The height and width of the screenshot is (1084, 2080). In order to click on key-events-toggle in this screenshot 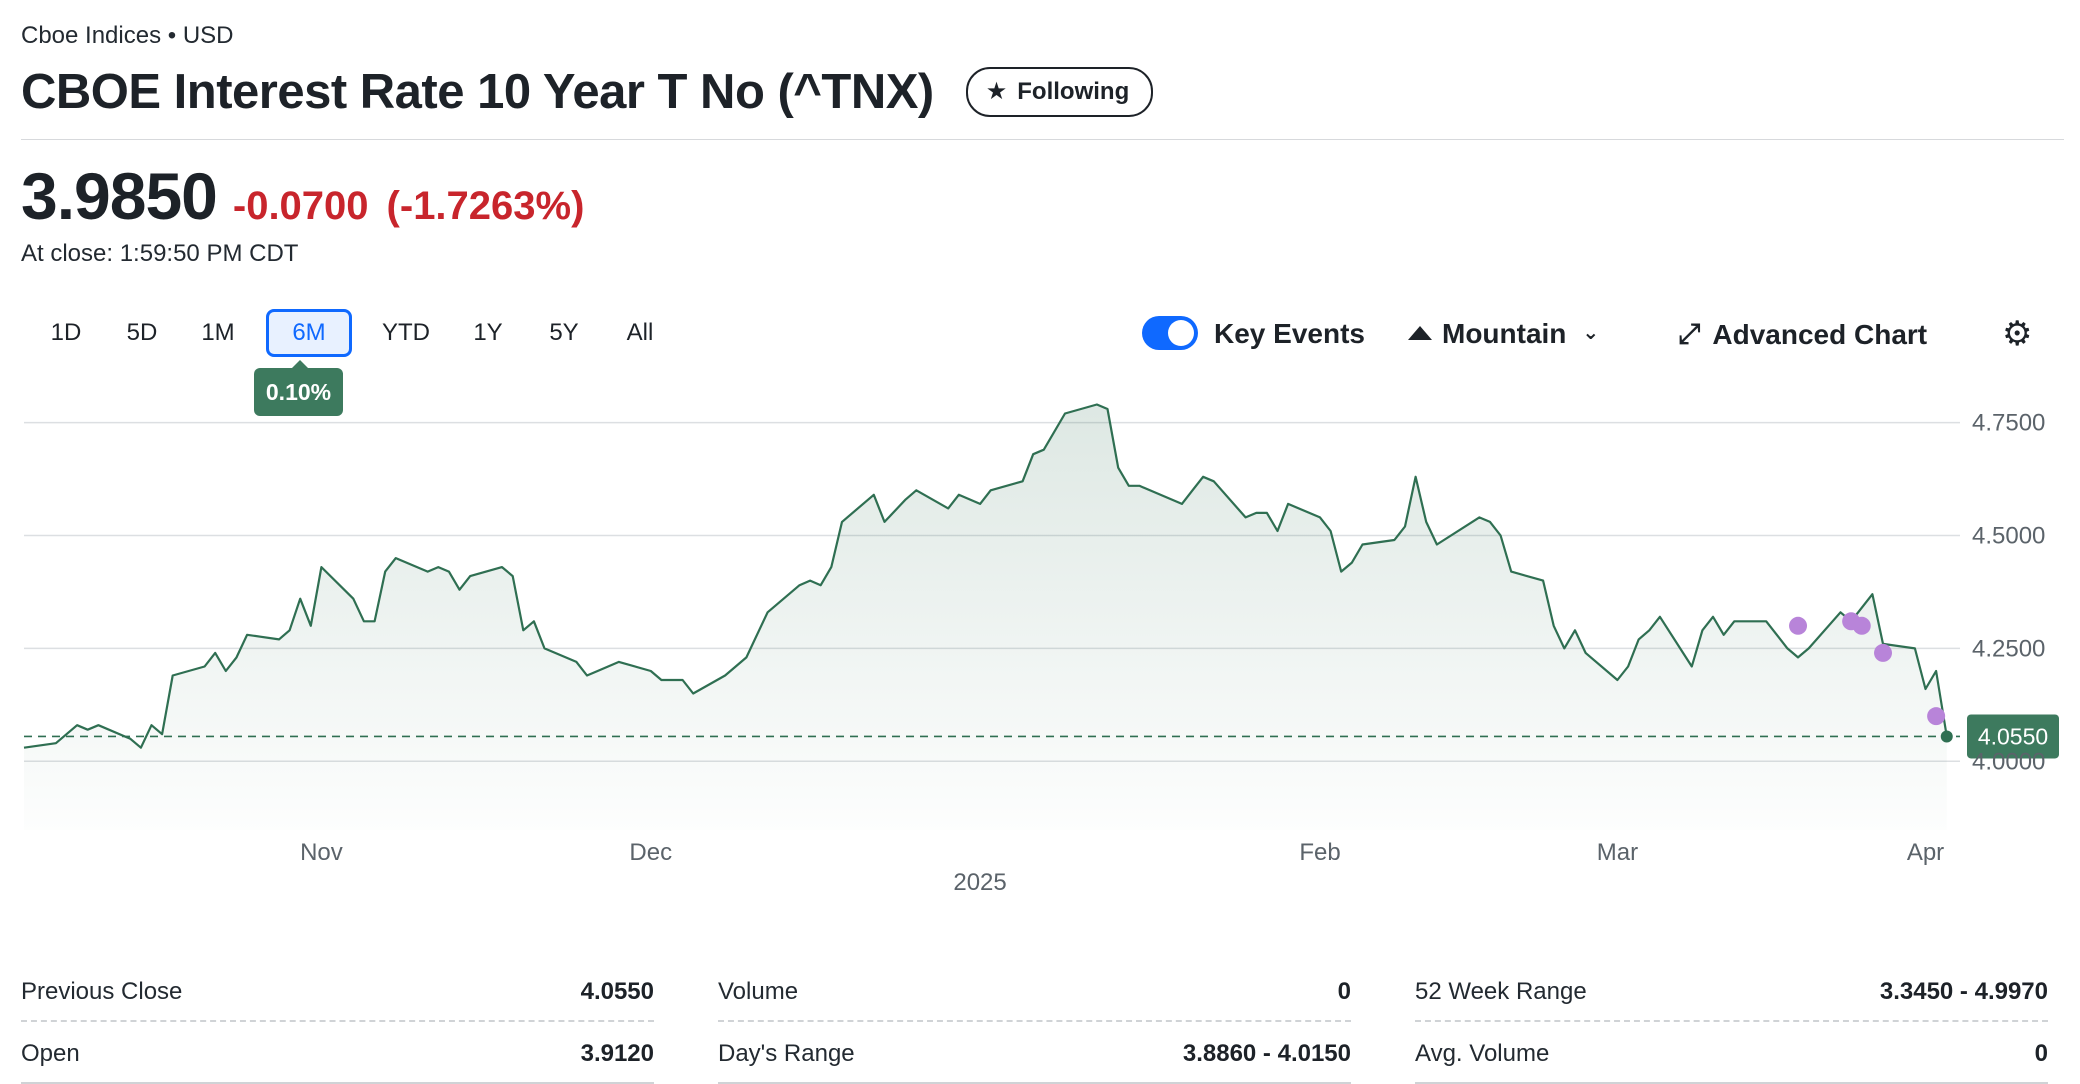, I will do `click(1170, 333)`.